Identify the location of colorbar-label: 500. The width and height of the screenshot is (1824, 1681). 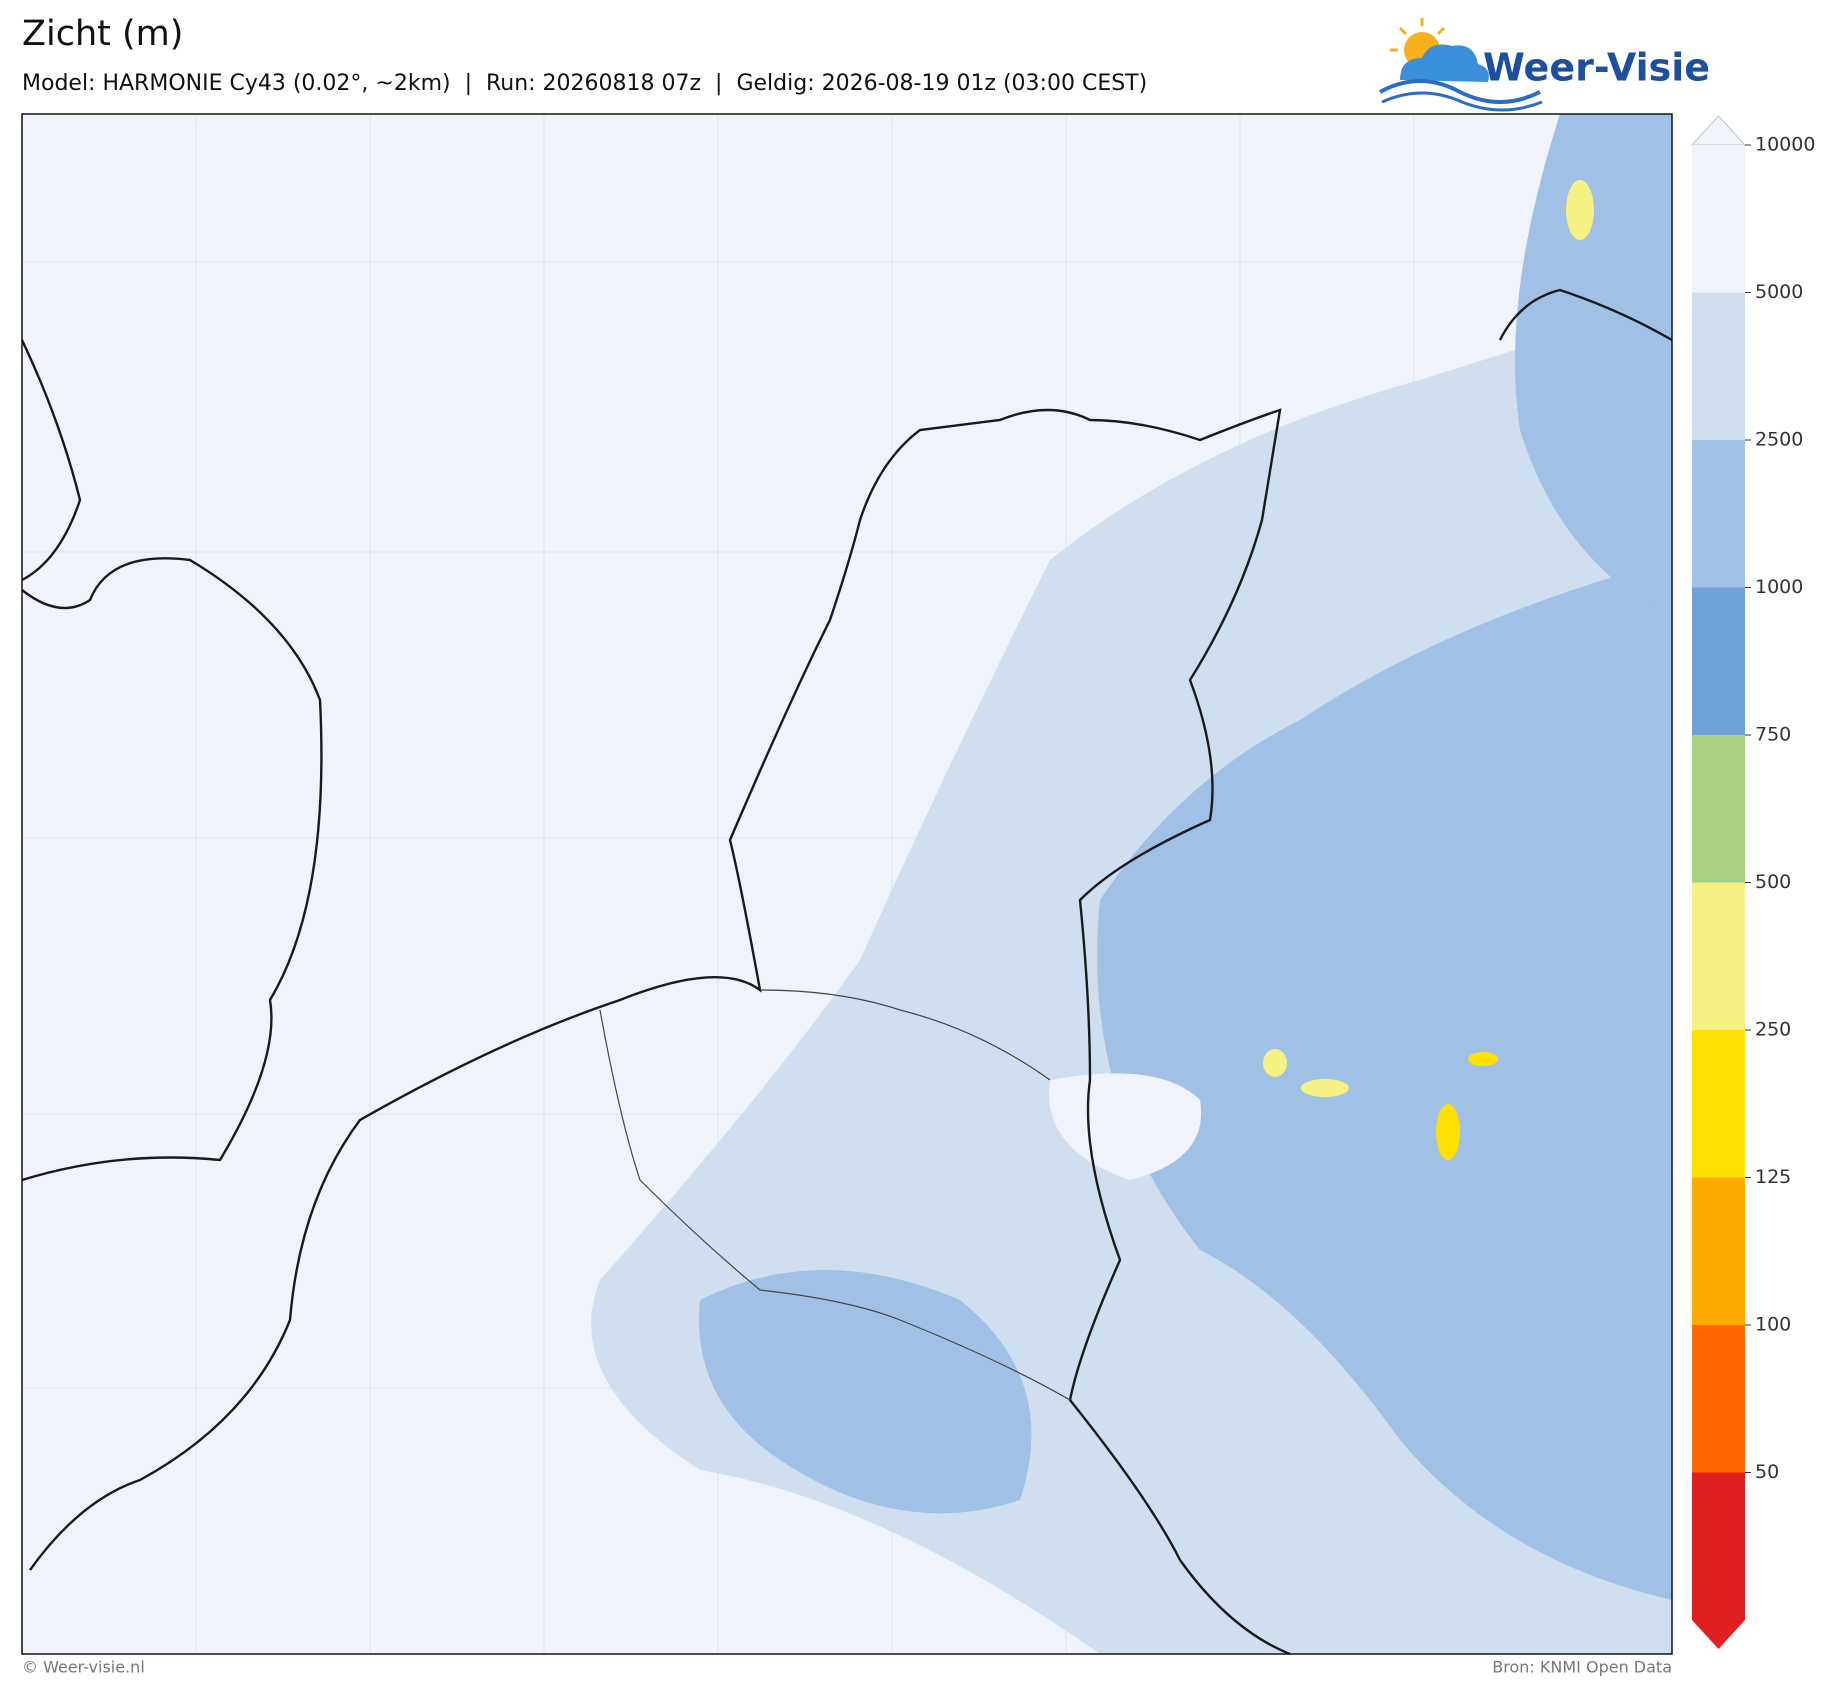
(1773, 882).